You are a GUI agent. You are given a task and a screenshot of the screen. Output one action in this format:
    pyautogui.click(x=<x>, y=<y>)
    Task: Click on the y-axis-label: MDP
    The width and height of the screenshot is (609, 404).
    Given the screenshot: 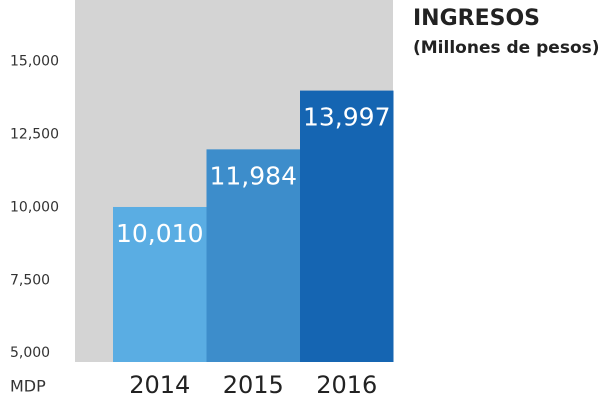 What is the action you would take?
    pyautogui.click(x=28, y=386)
    